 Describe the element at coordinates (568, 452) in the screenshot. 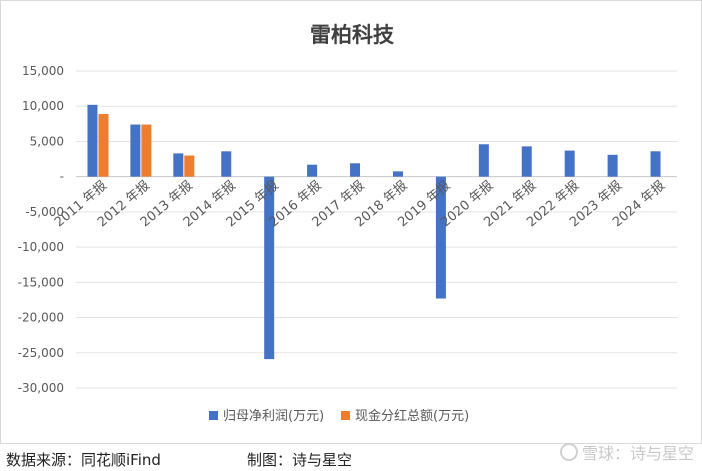

I see `snowball-logo-icon` at that location.